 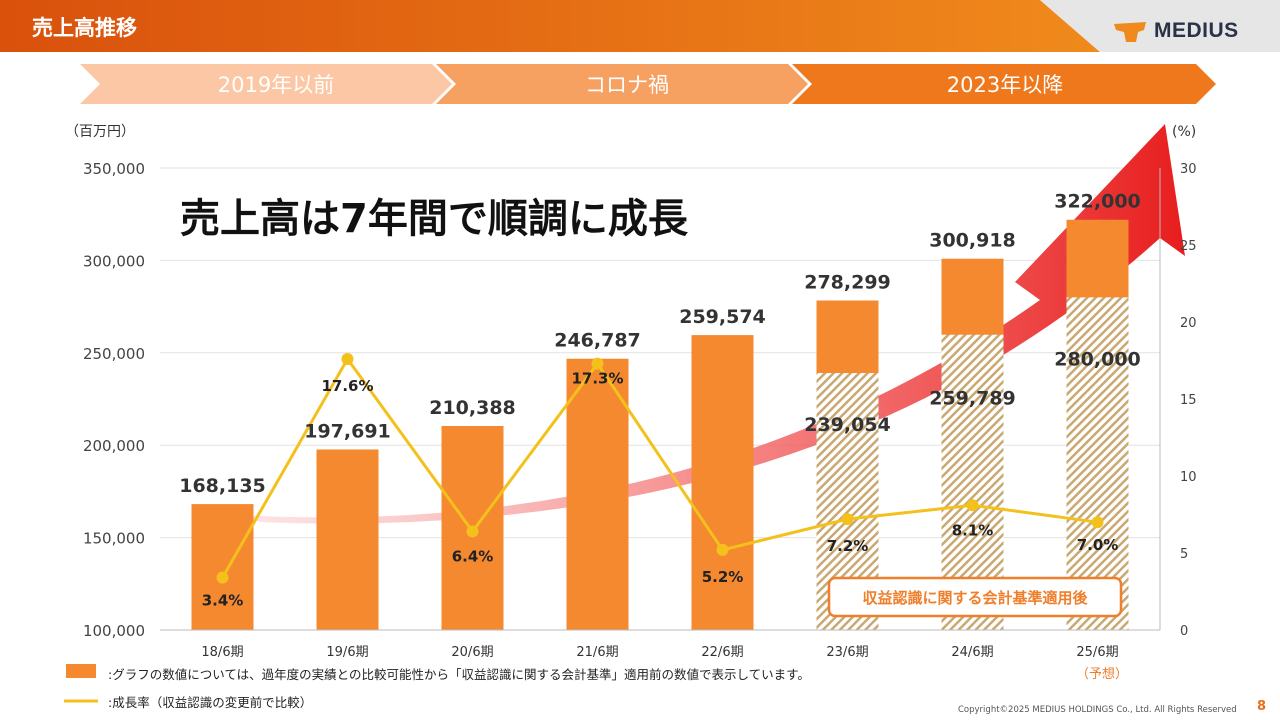 I want to click on annotation-text: 収益認識に関する会計基準適用後, so click(x=975, y=598).